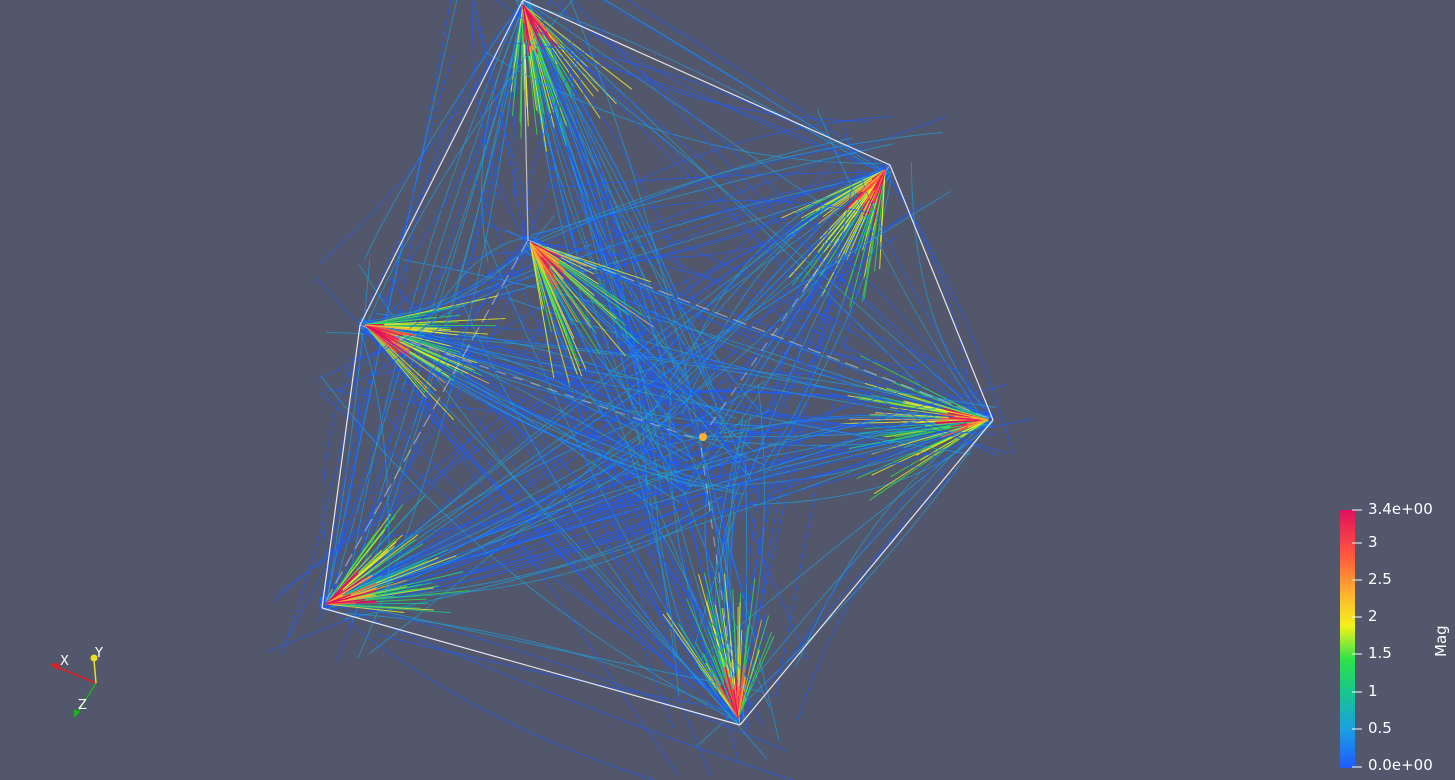 The image size is (1455, 780). I want to click on legend-tick-label: 1, so click(1373, 691).